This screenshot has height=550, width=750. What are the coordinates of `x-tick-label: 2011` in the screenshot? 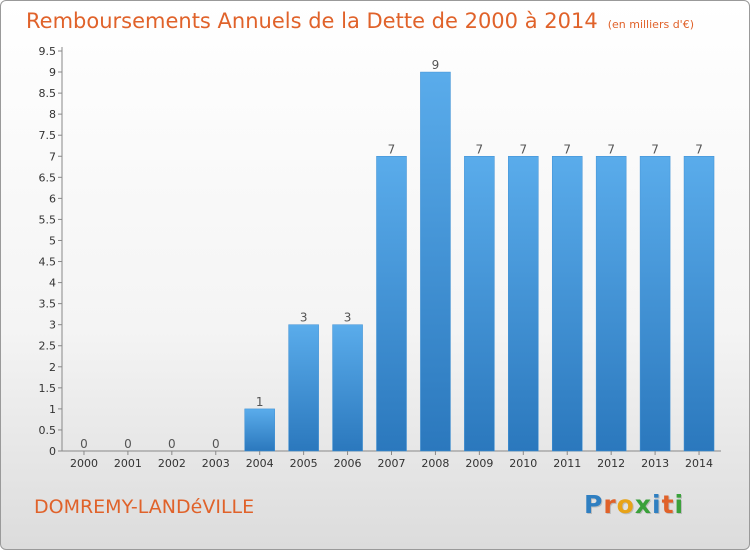 It's located at (567, 463).